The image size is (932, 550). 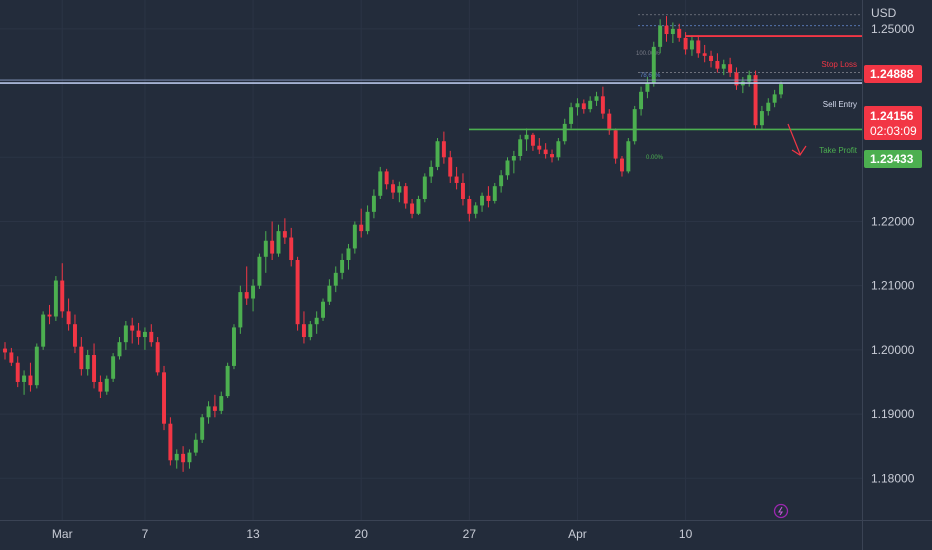 What do you see at coordinates (749, 87) in the screenshot?
I see `fibonacci-retracement: 100.00% 78.60% 0.00%` at bounding box center [749, 87].